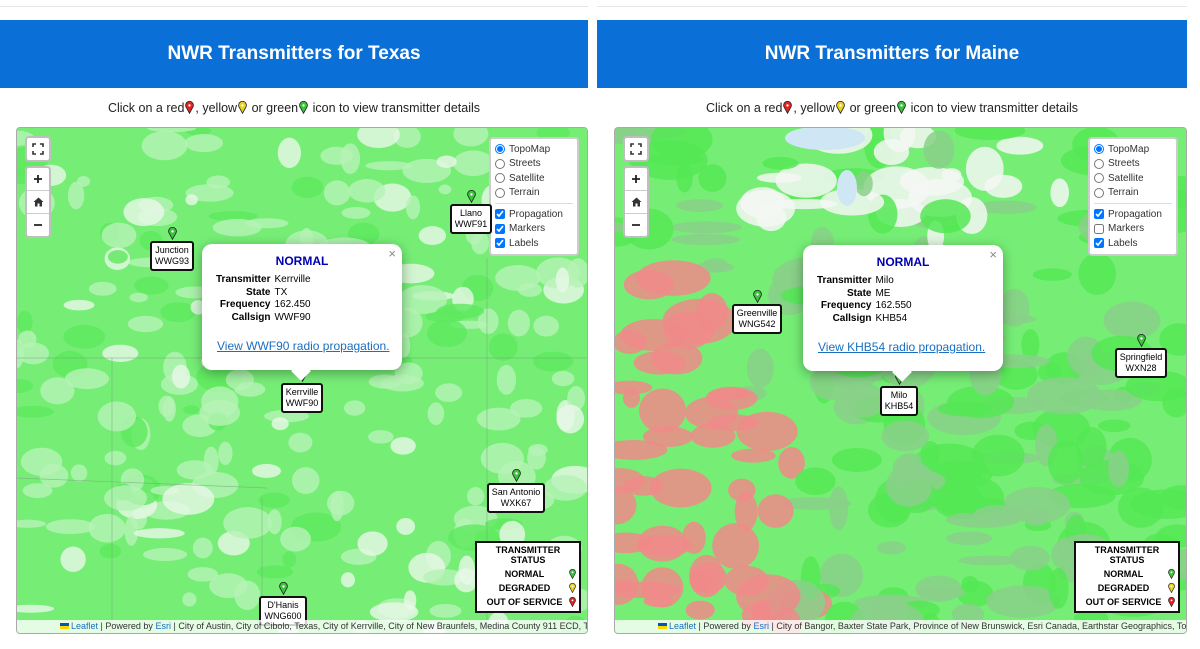 This screenshot has width=1200, height=649. I want to click on detail-label: Frequency, so click(846, 305).